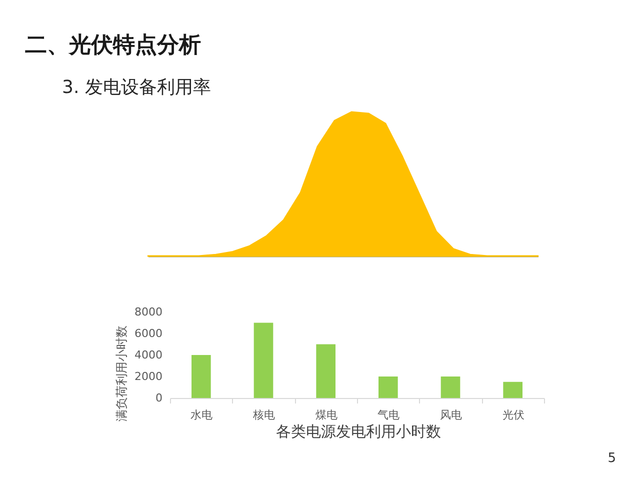 This screenshot has height=480, width=640. Describe the element at coordinates (148, 376) in the screenshot. I see `y-tick-label: 2000` at that location.